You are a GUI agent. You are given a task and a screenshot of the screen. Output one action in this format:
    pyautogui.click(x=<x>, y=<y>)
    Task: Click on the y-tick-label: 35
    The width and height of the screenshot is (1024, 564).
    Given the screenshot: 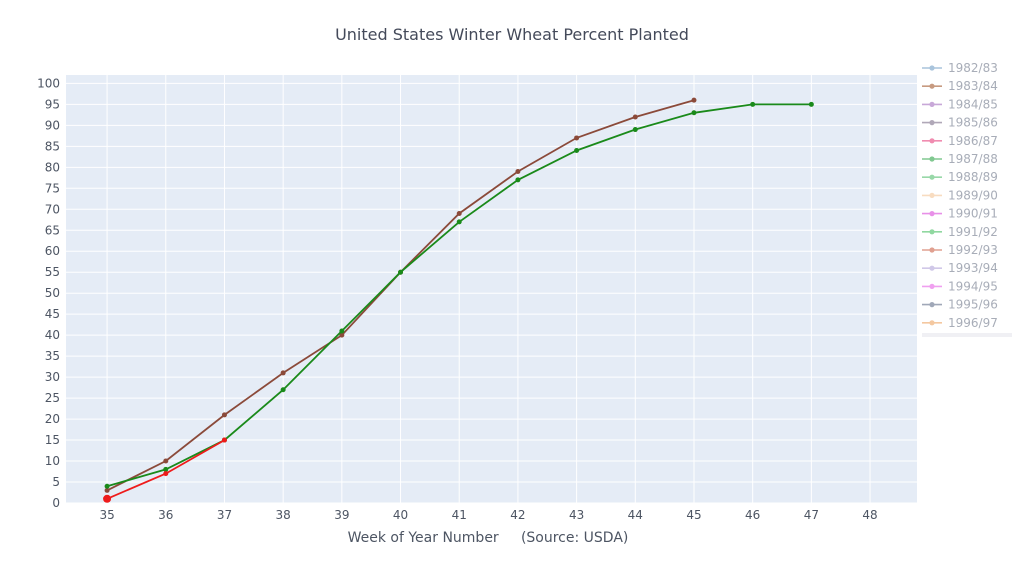 What is the action you would take?
    pyautogui.click(x=52, y=356)
    